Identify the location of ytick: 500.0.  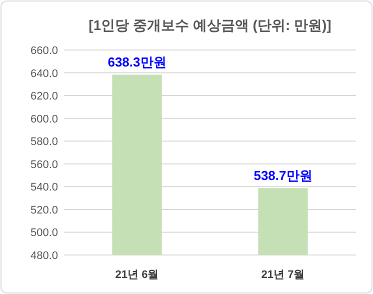
(44, 233).